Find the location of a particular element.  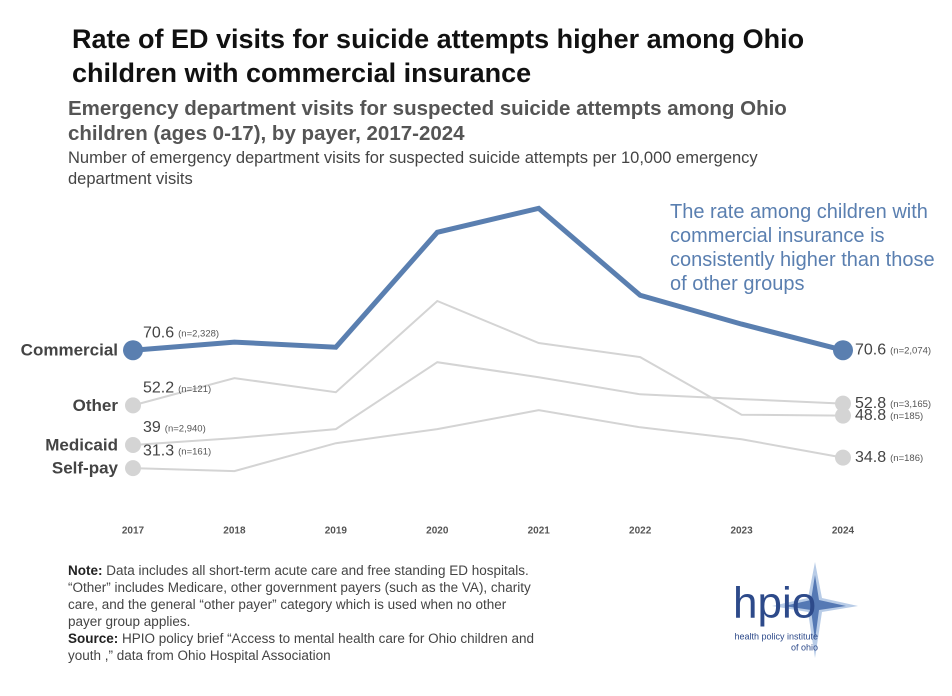

x-tick-label: 2023 is located at coordinates (741, 531).